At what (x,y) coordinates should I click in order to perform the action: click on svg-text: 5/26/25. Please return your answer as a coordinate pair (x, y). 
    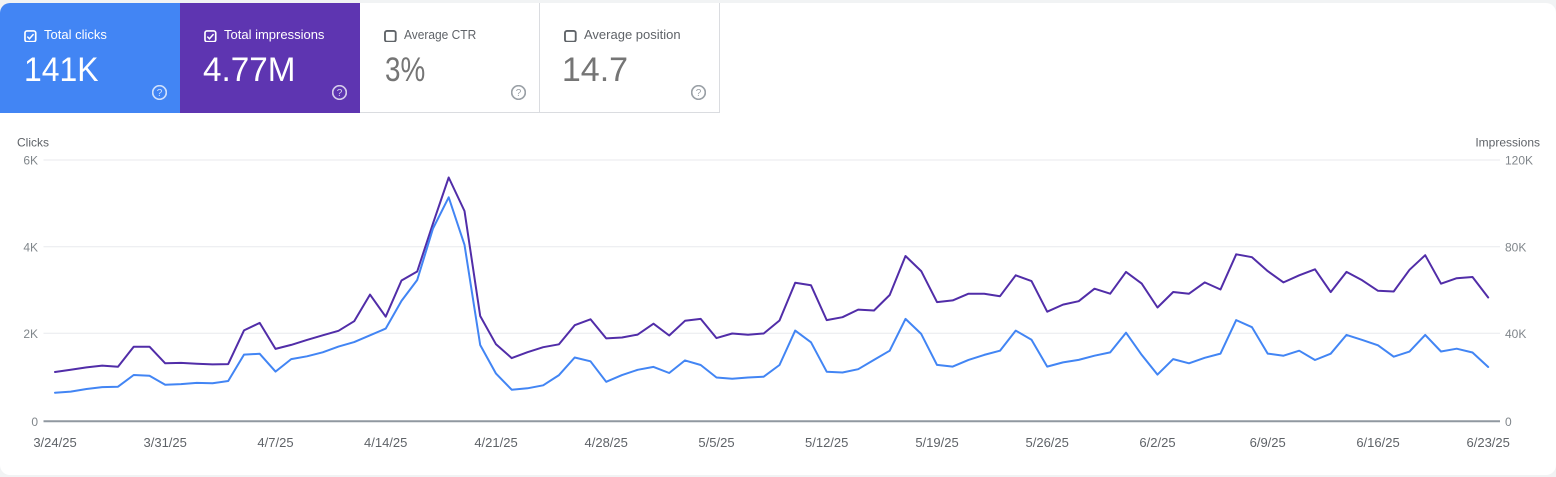
    Looking at the image, I should click on (1047, 442).